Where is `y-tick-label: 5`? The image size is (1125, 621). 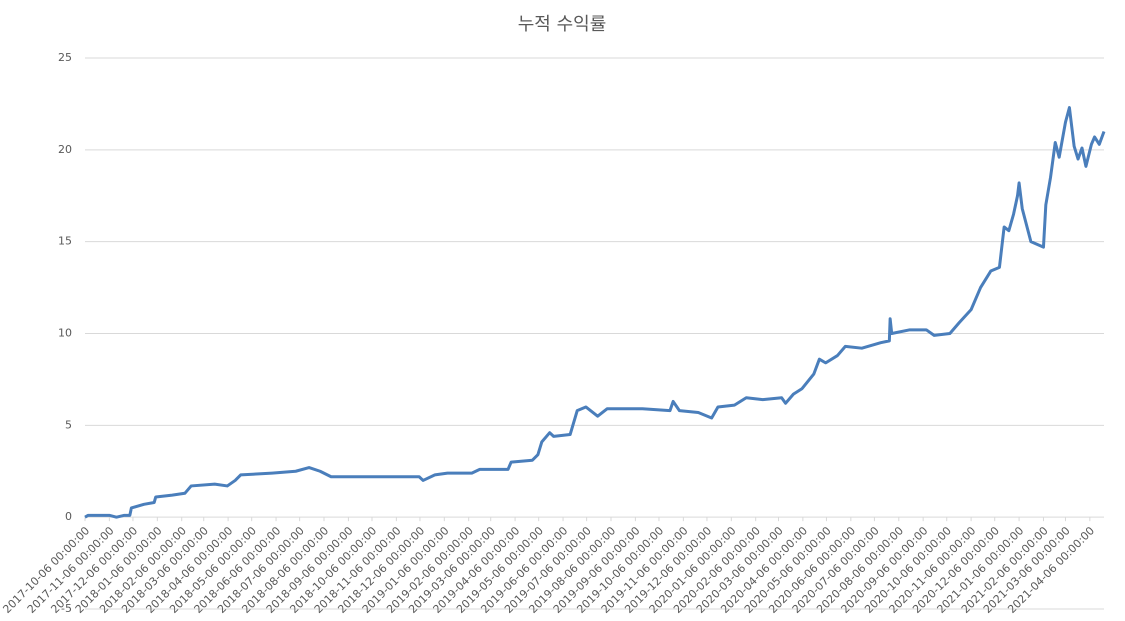 y-tick-label: 5 is located at coordinates (68, 424).